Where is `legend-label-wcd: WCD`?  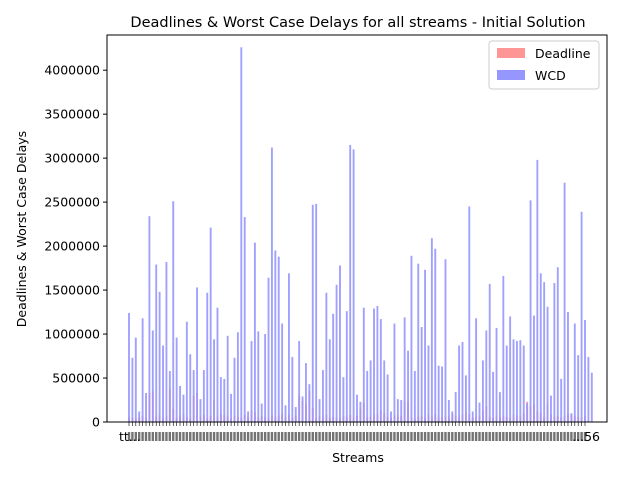
legend-label-wcd: WCD is located at coordinates (550, 75).